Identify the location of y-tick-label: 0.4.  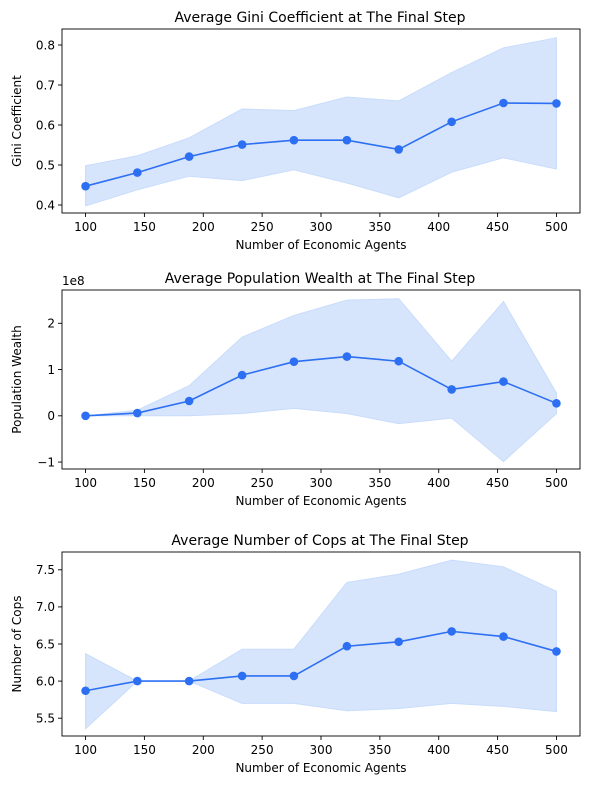
(45, 205).